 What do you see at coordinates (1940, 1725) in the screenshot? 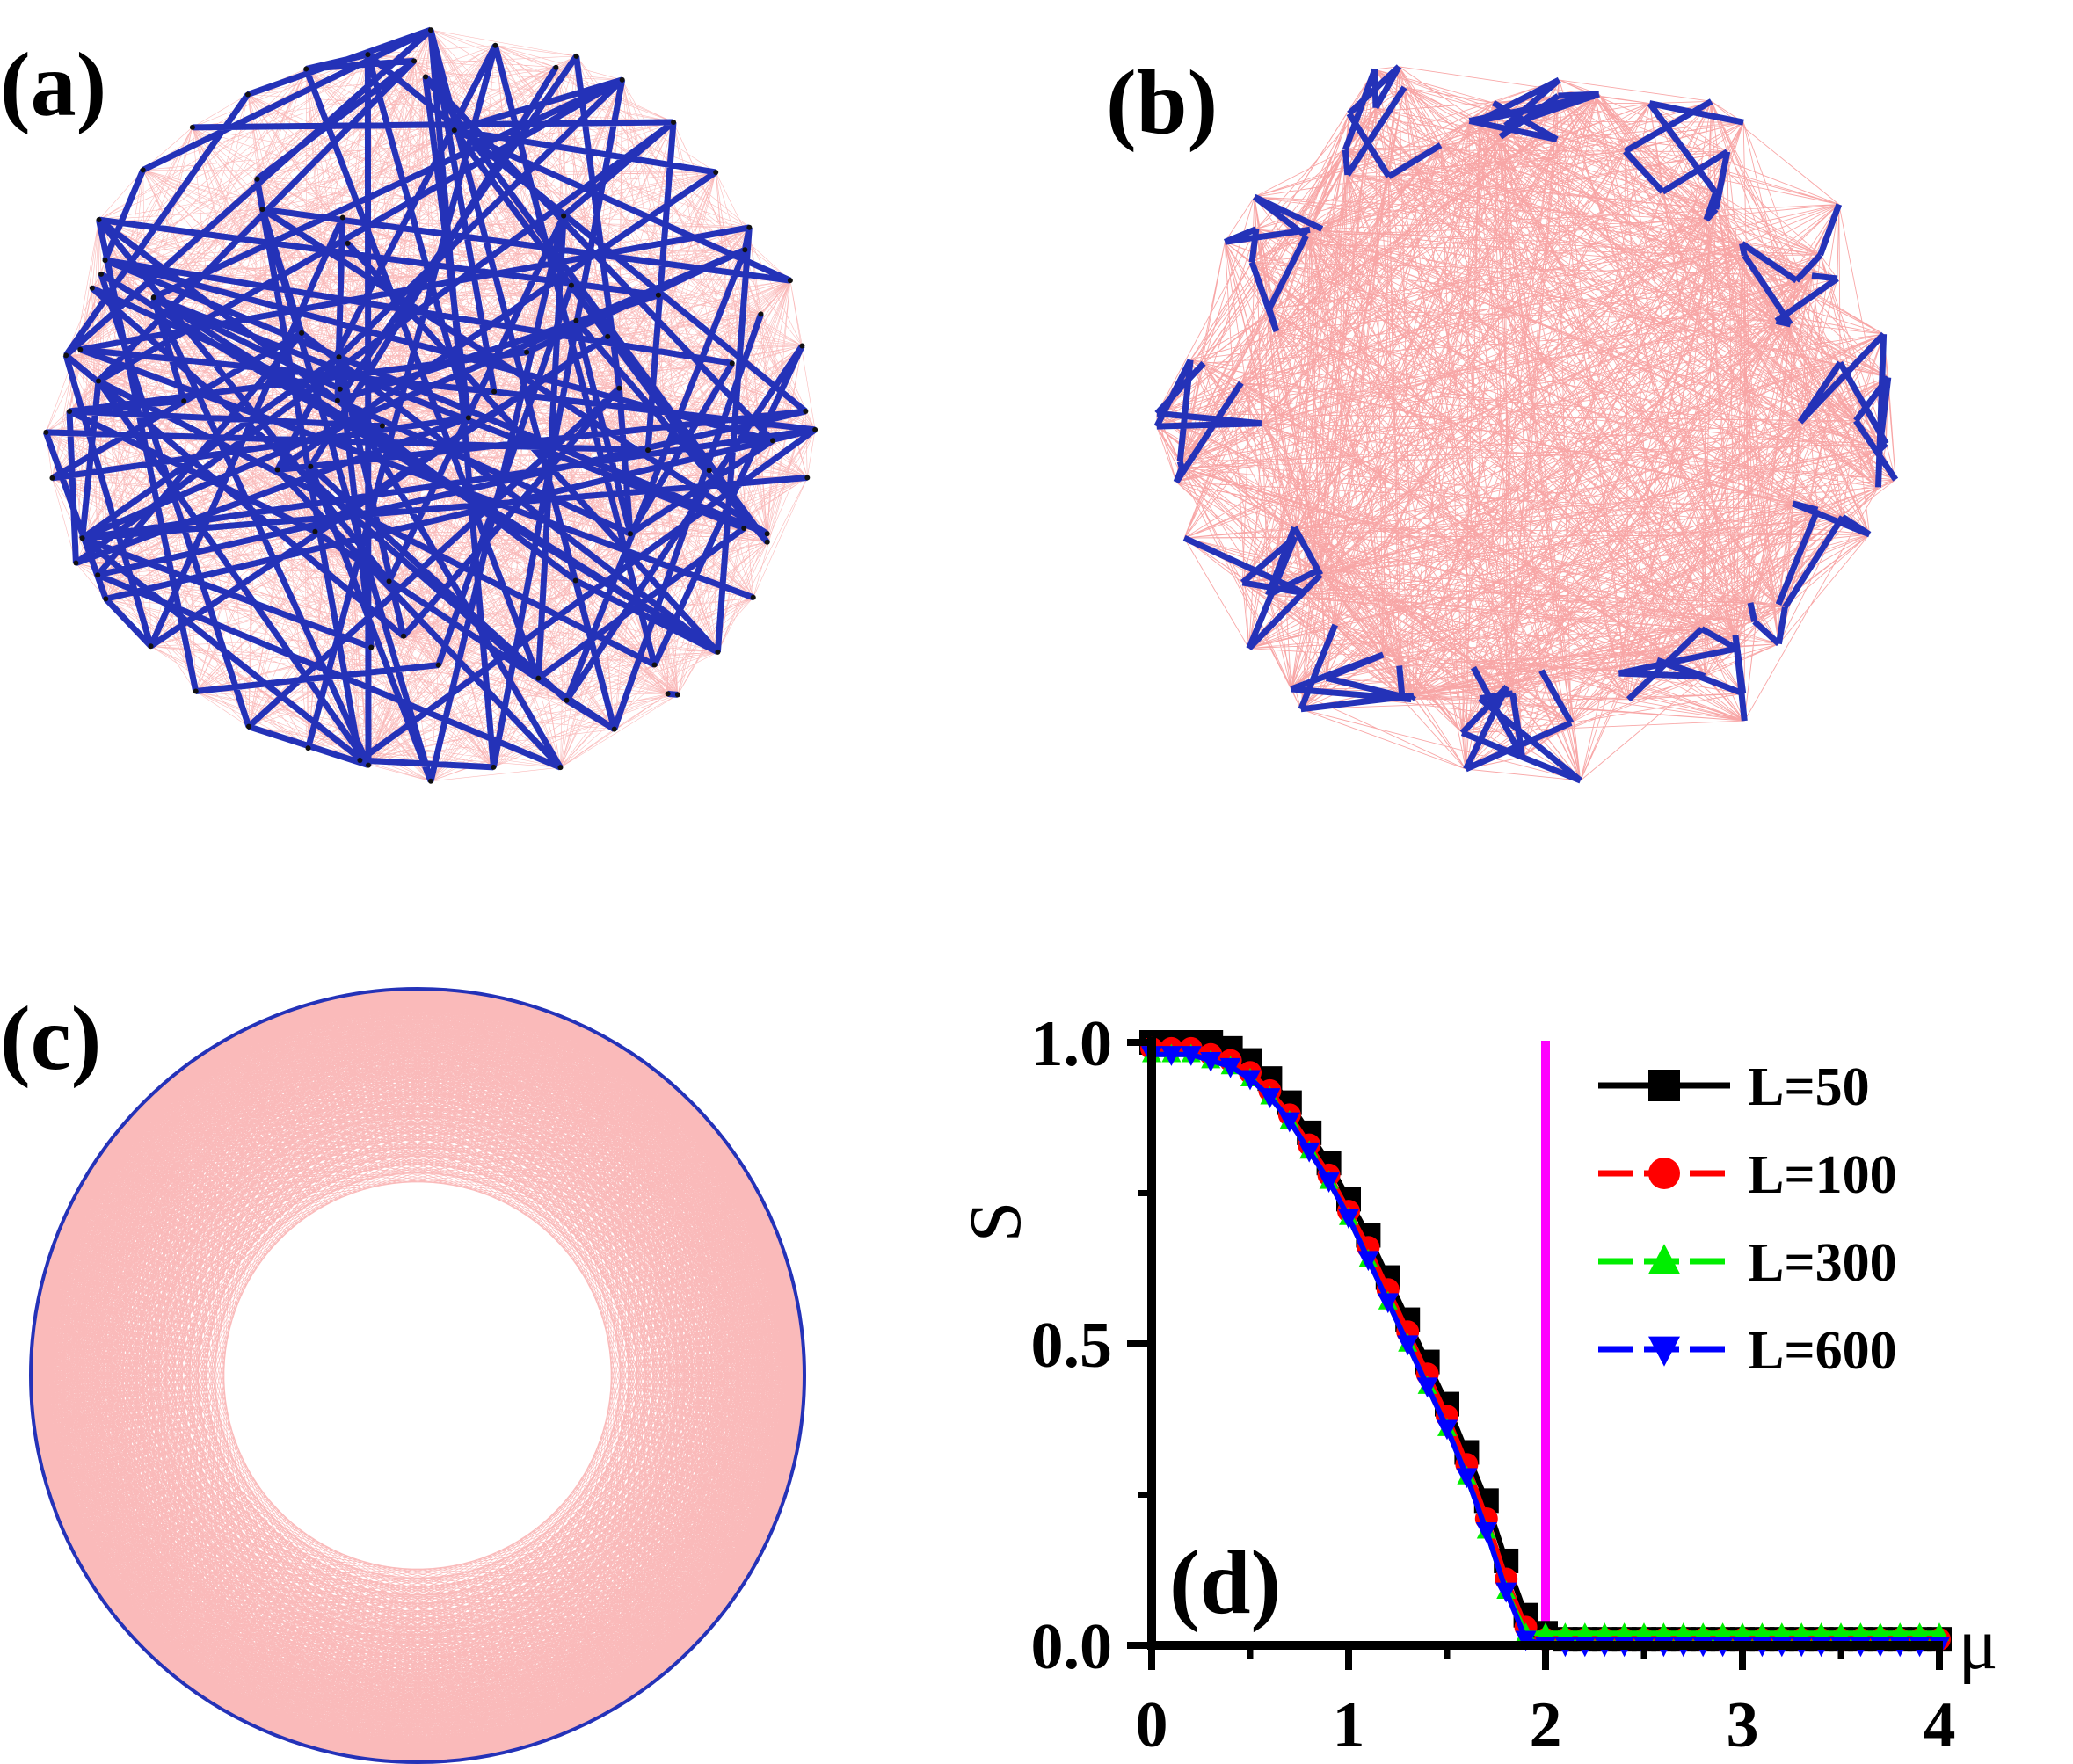
I see `x-tick-label: 4` at bounding box center [1940, 1725].